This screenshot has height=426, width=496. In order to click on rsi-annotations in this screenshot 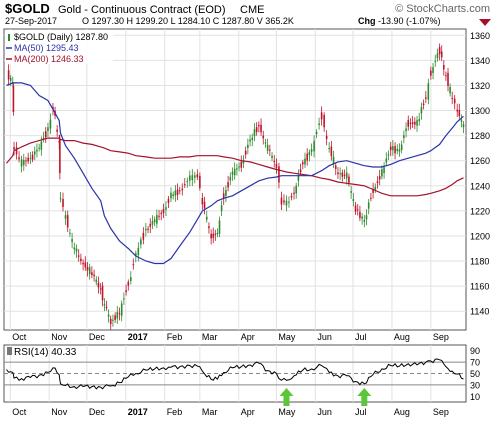, I will do `click(325, 397)`.